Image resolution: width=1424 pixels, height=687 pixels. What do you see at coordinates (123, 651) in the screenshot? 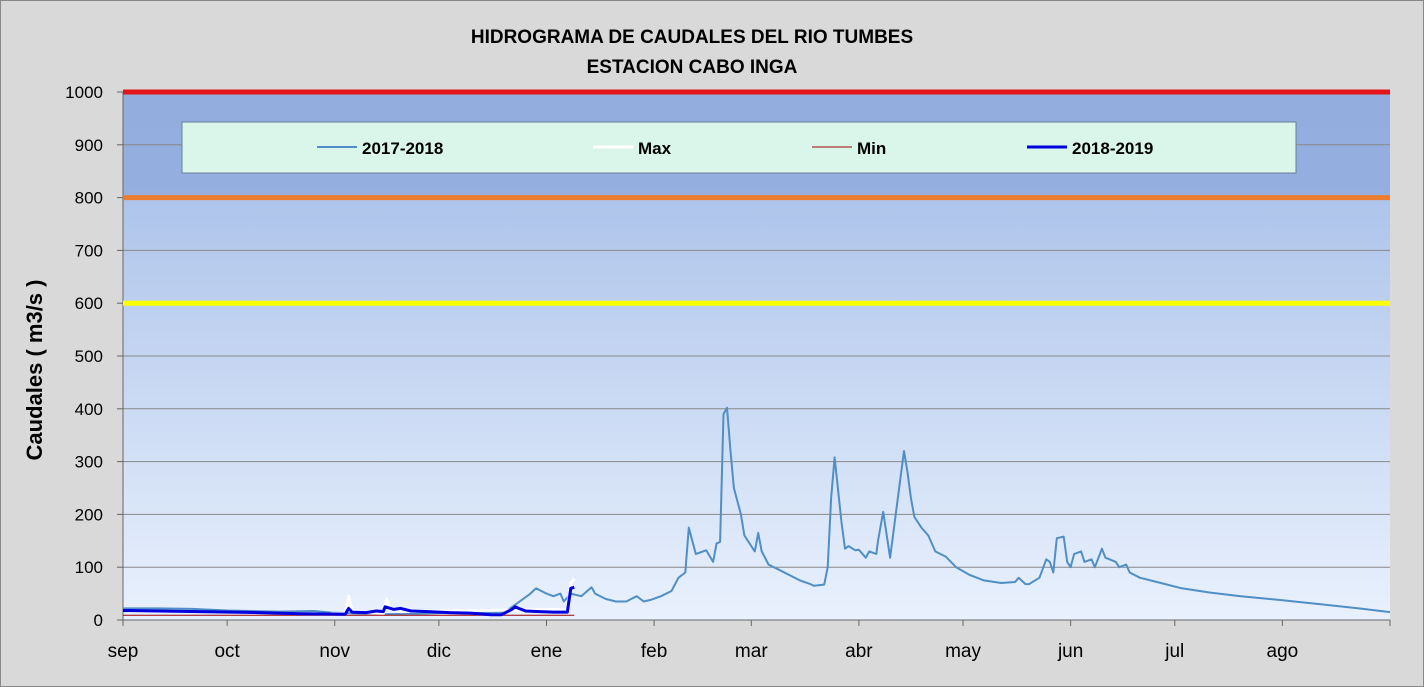
I see `x-tick-label: sep` at bounding box center [123, 651].